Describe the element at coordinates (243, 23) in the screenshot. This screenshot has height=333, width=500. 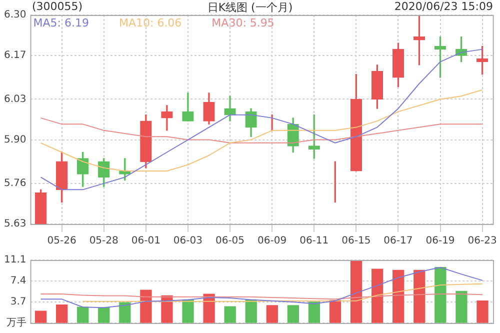
I see `text: MA30: 5.95` at that location.